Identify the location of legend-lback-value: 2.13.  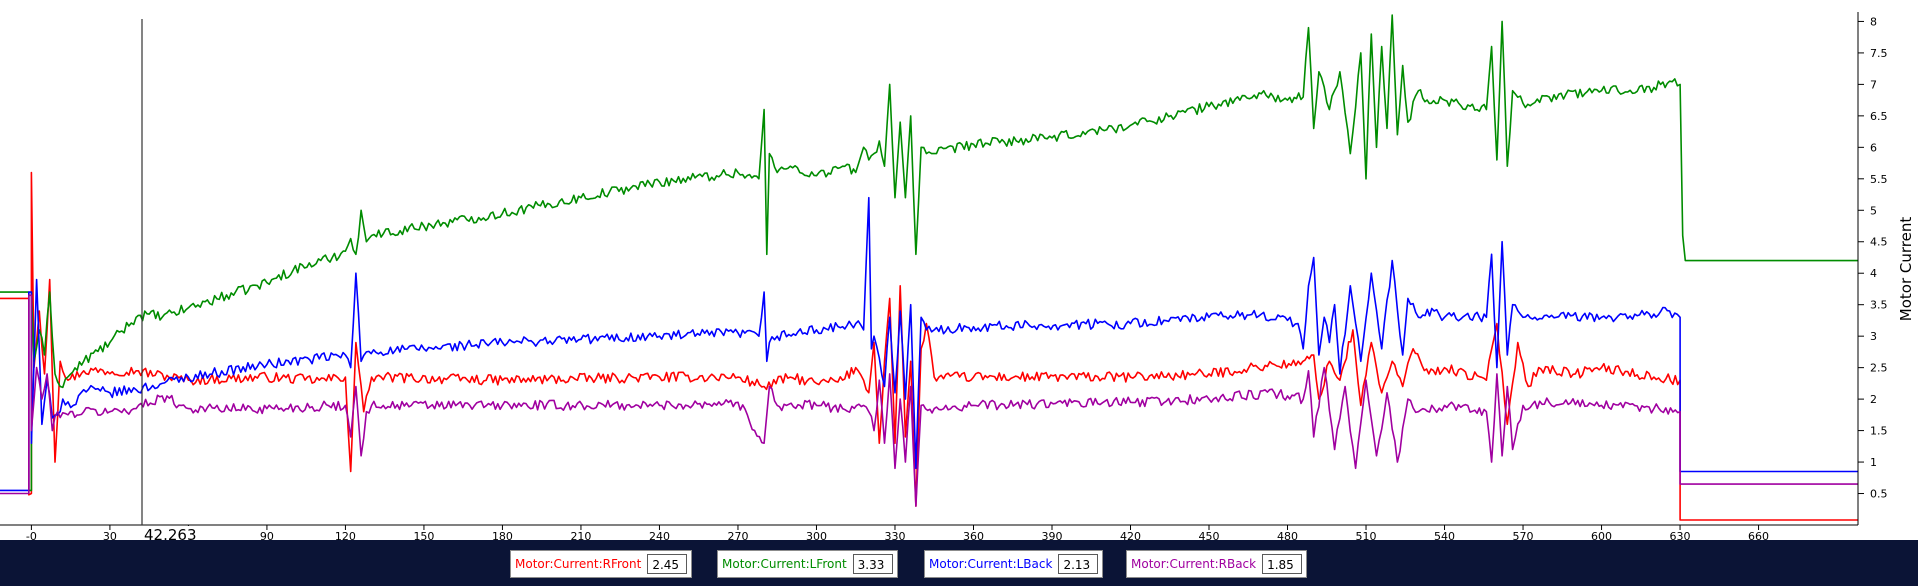
(1078, 564).